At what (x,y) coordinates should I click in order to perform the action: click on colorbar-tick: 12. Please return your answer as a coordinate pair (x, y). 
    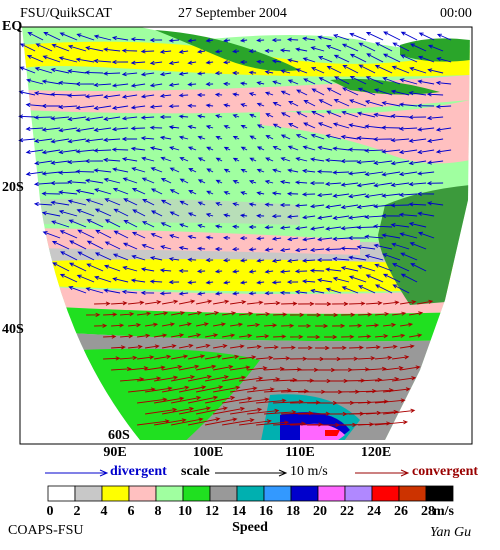
    Looking at the image, I should click on (212, 511).